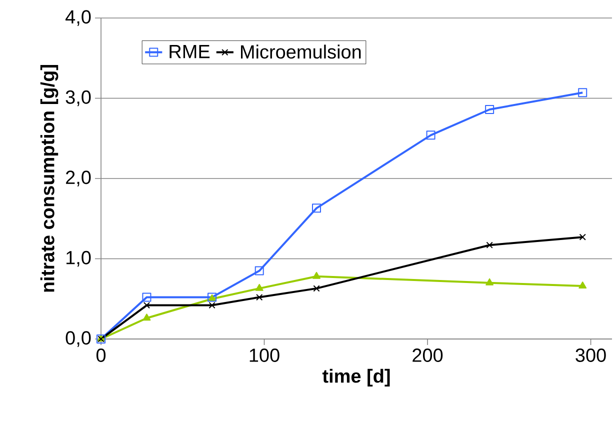 The image size is (614, 426). I want to click on y-tick-label: 3,0, so click(78, 98).